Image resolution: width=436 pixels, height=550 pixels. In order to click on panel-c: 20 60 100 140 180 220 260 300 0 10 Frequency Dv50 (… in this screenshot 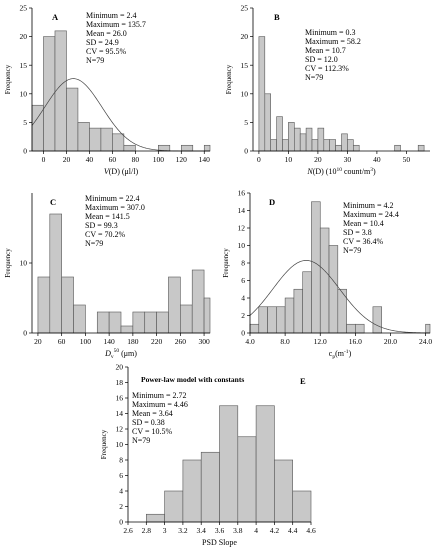, I will do `click(107, 276)`.